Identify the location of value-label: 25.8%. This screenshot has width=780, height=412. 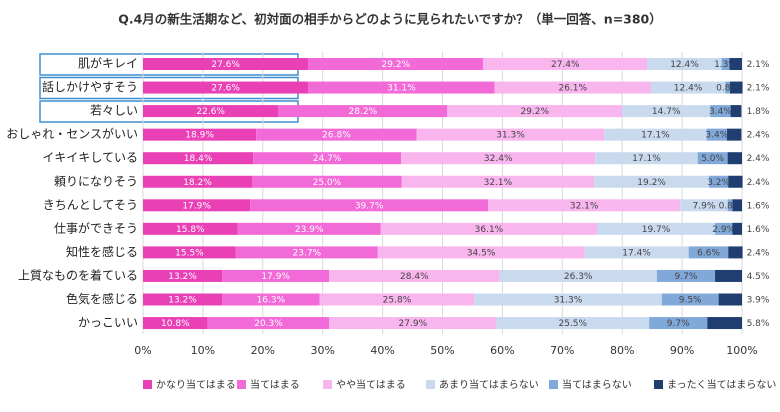
(397, 301).